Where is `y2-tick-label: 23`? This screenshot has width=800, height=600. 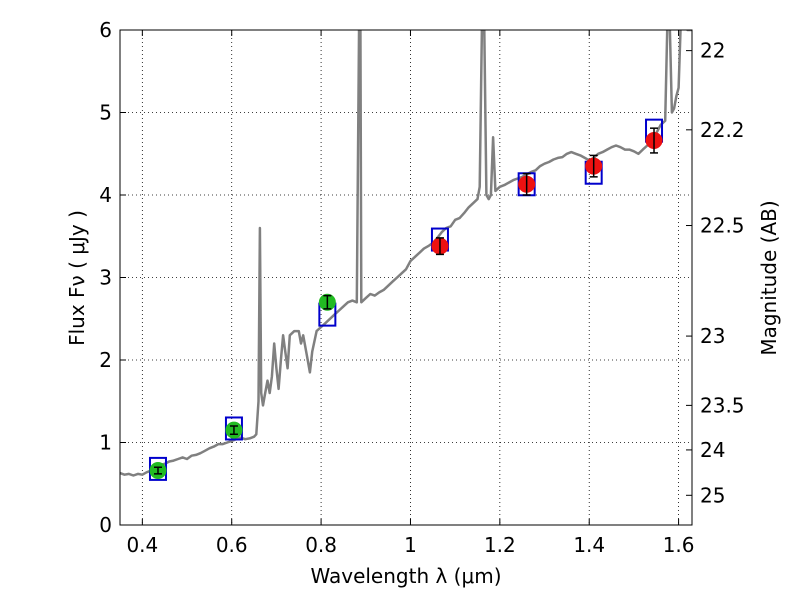 y2-tick-label: 23 is located at coordinates (712, 336).